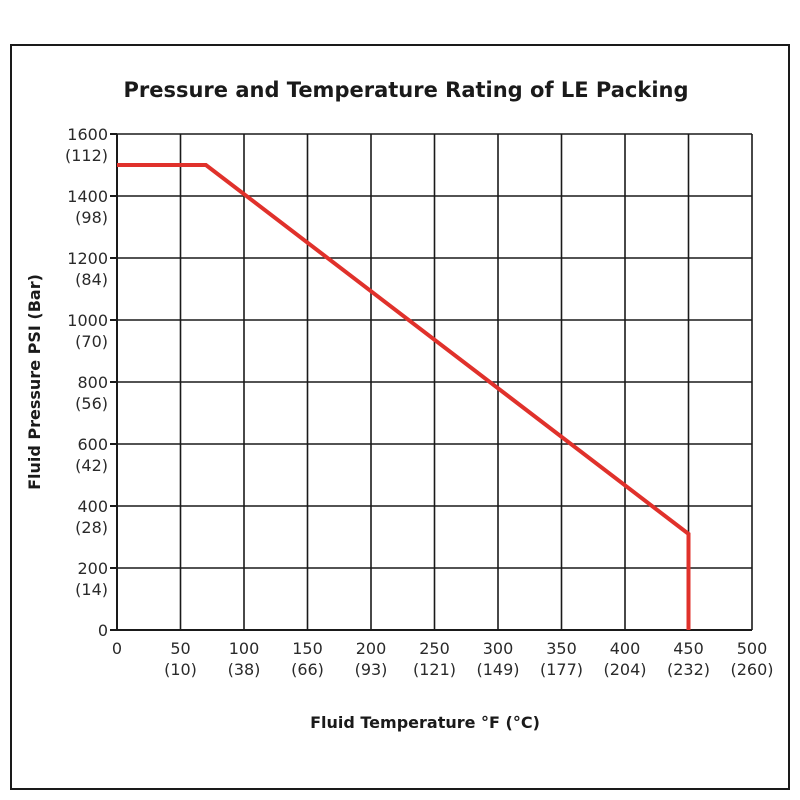  Describe the element at coordinates (307, 648) in the screenshot. I see `x-tick-label-150: 150` at that location.